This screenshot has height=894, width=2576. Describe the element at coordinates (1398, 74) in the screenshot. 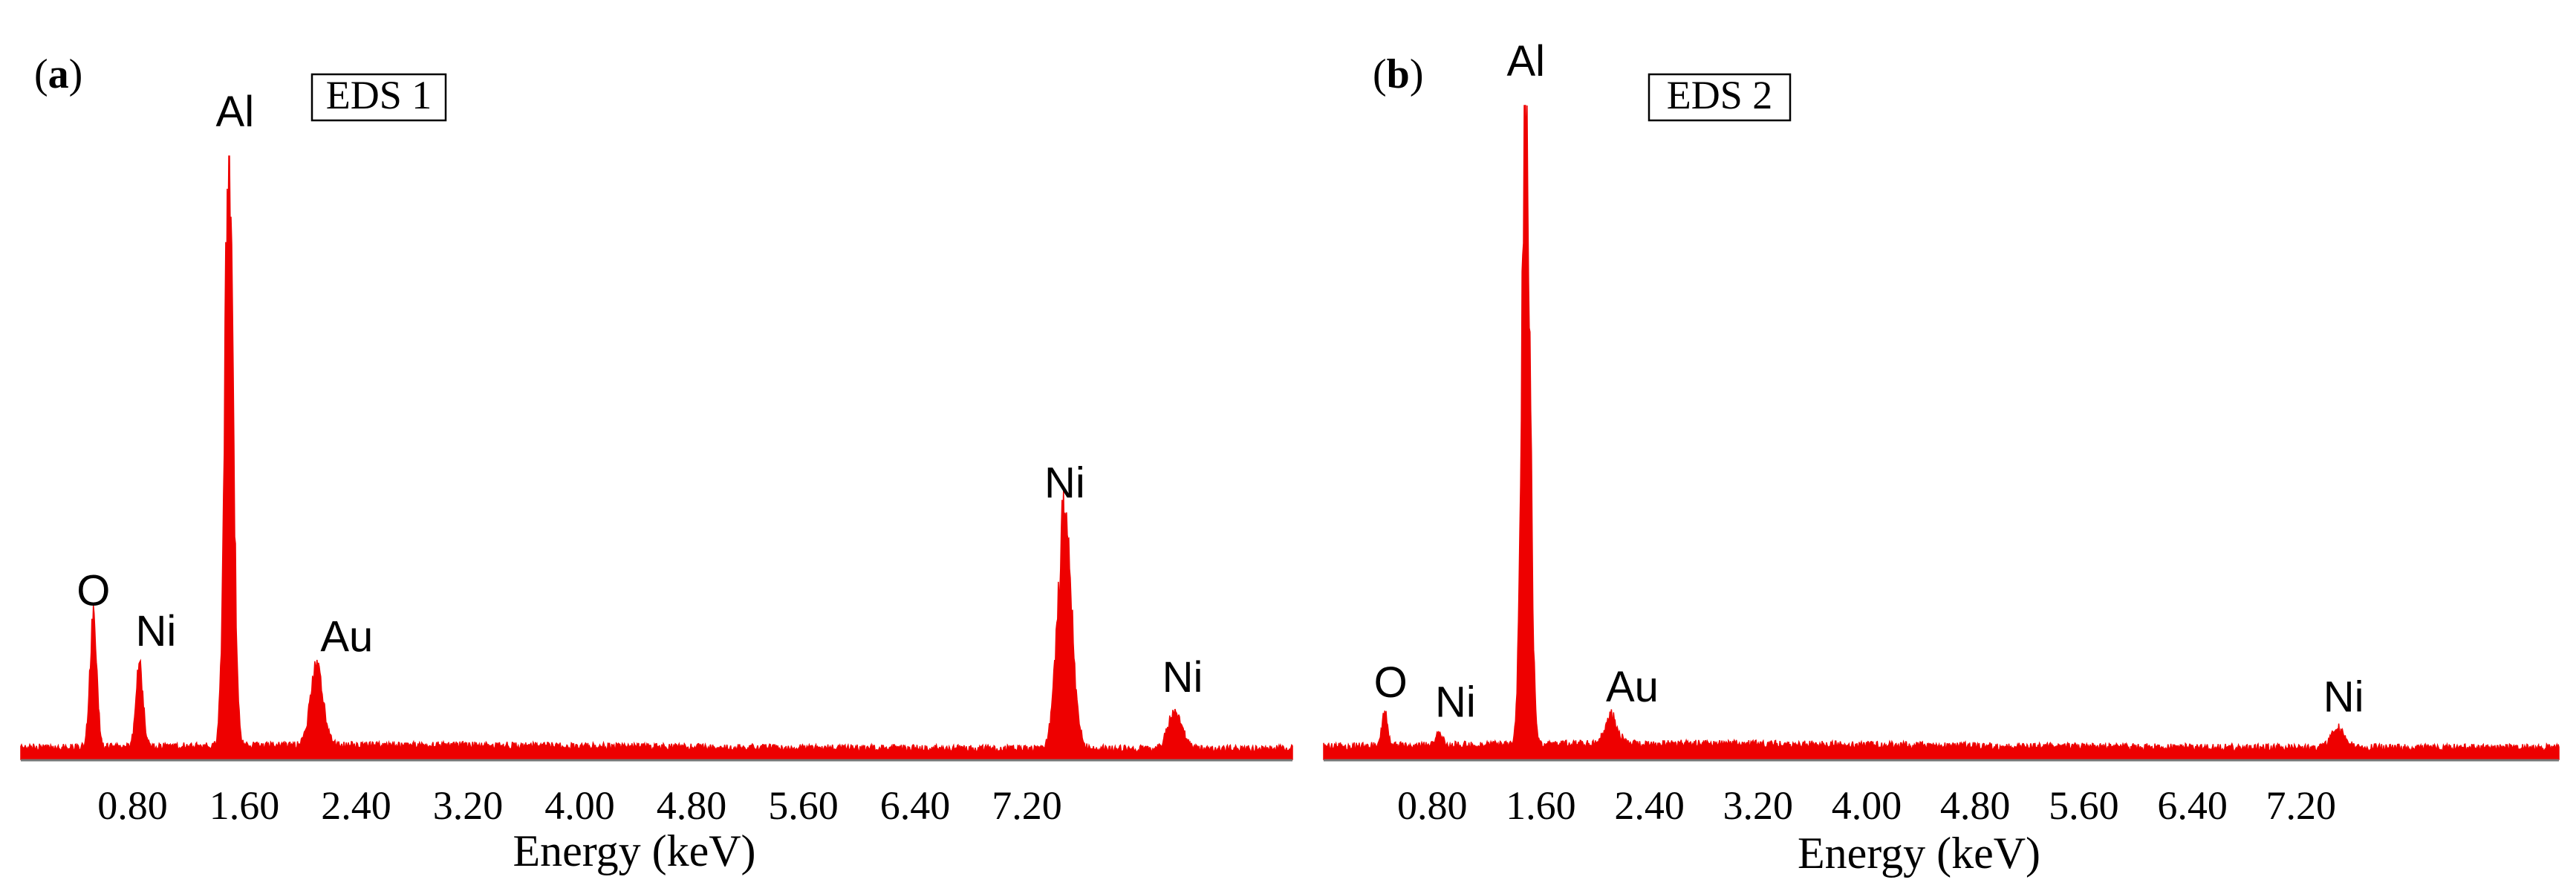

I see `panel-letter: (b)` at that location.